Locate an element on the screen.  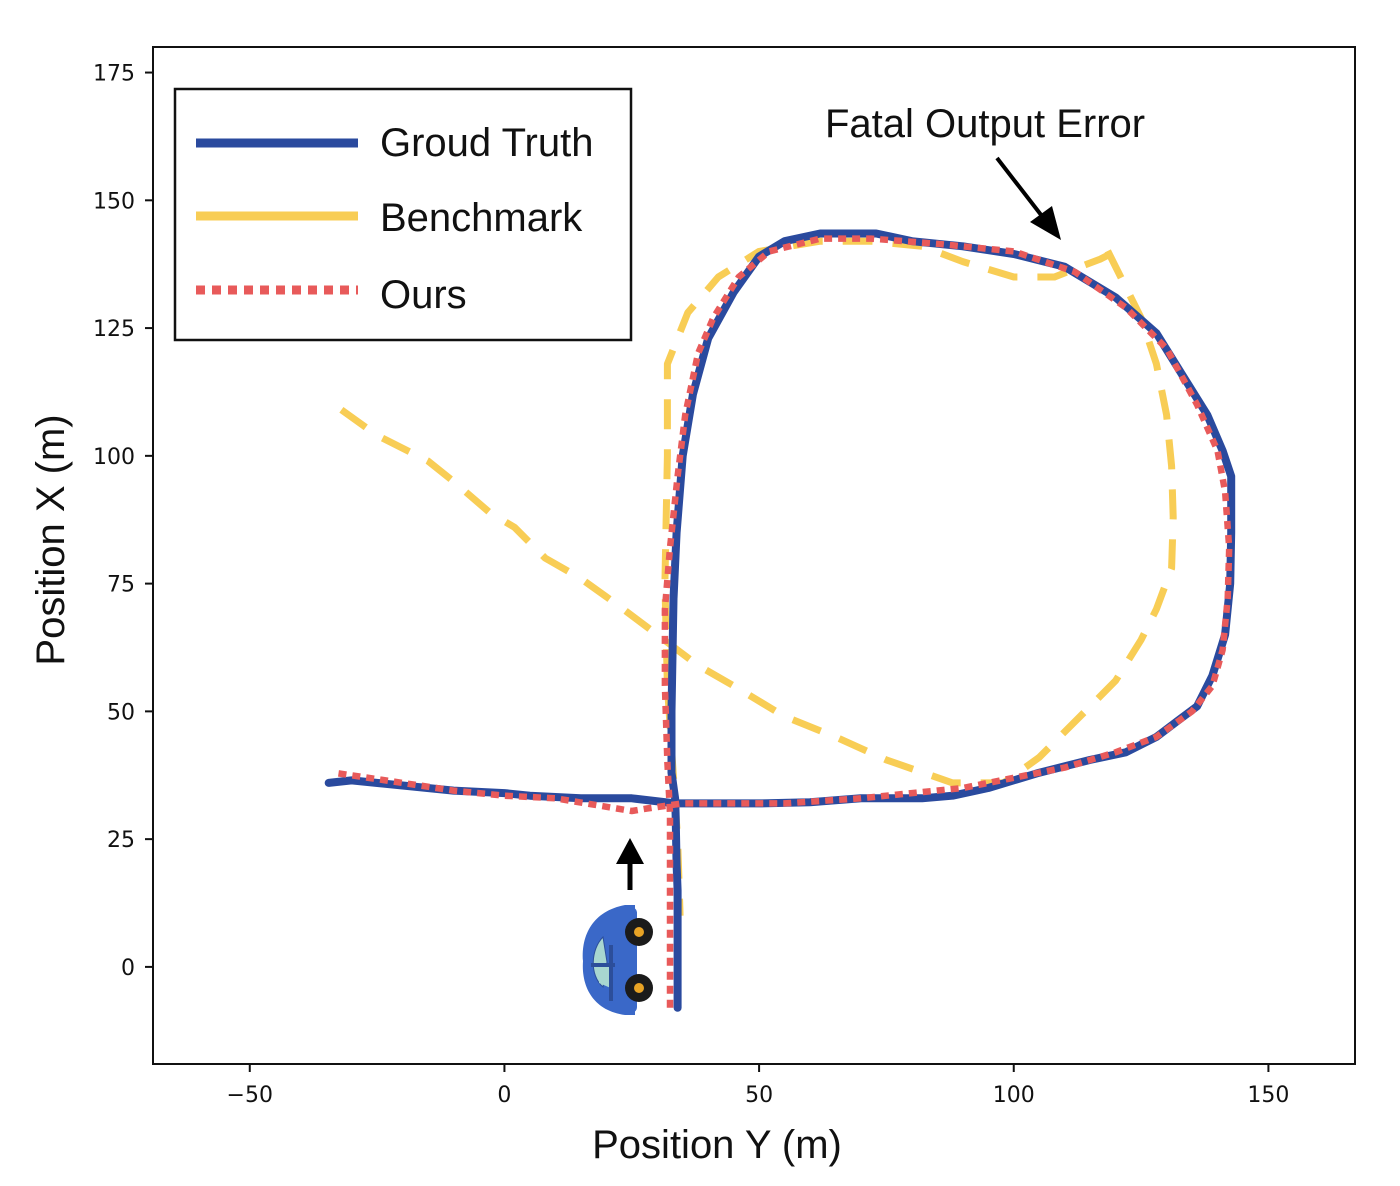
x-tick-label: 0 is located at coordinates (504, 1095).